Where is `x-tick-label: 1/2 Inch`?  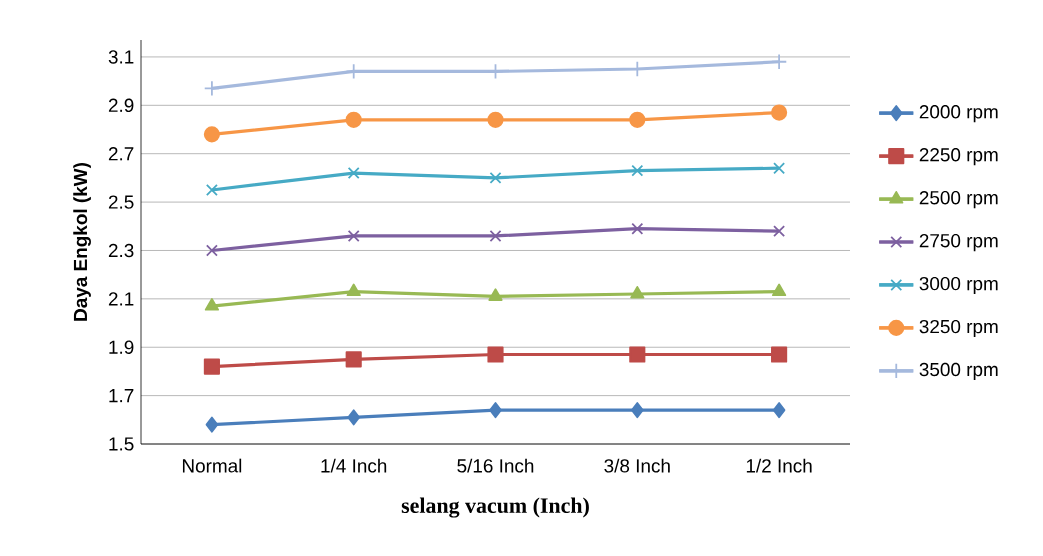 x-tick-label: 1/2 Inch is located at coordinates (779, 465).